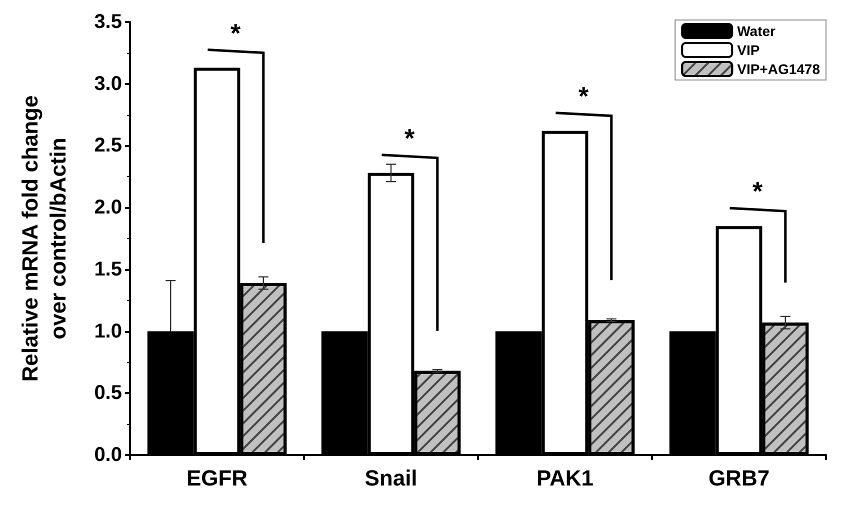 Image resolution: width=846 pixels, height=505 pixels. Describe the element at coordinates (217, 478) in the screenshot. I see `x-tick-label: EGFR` at that location.